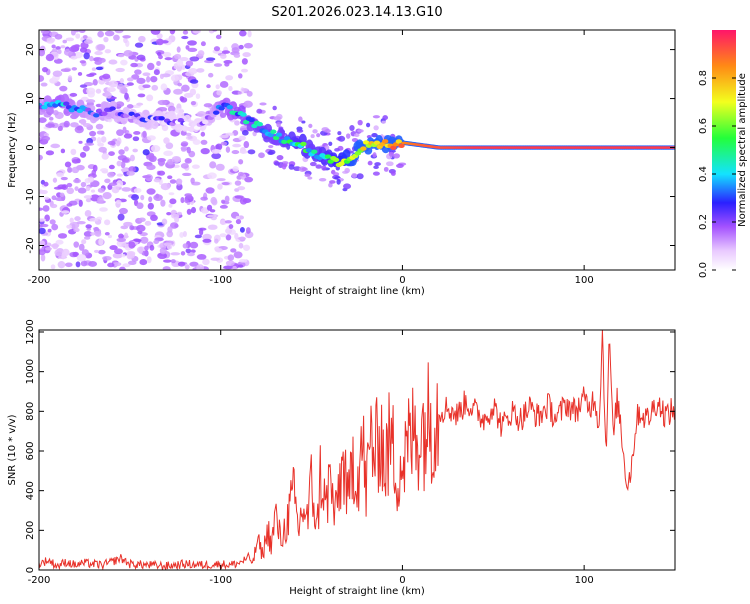  I want to click on snr-y-tick-label: 600, so click(30, 450).